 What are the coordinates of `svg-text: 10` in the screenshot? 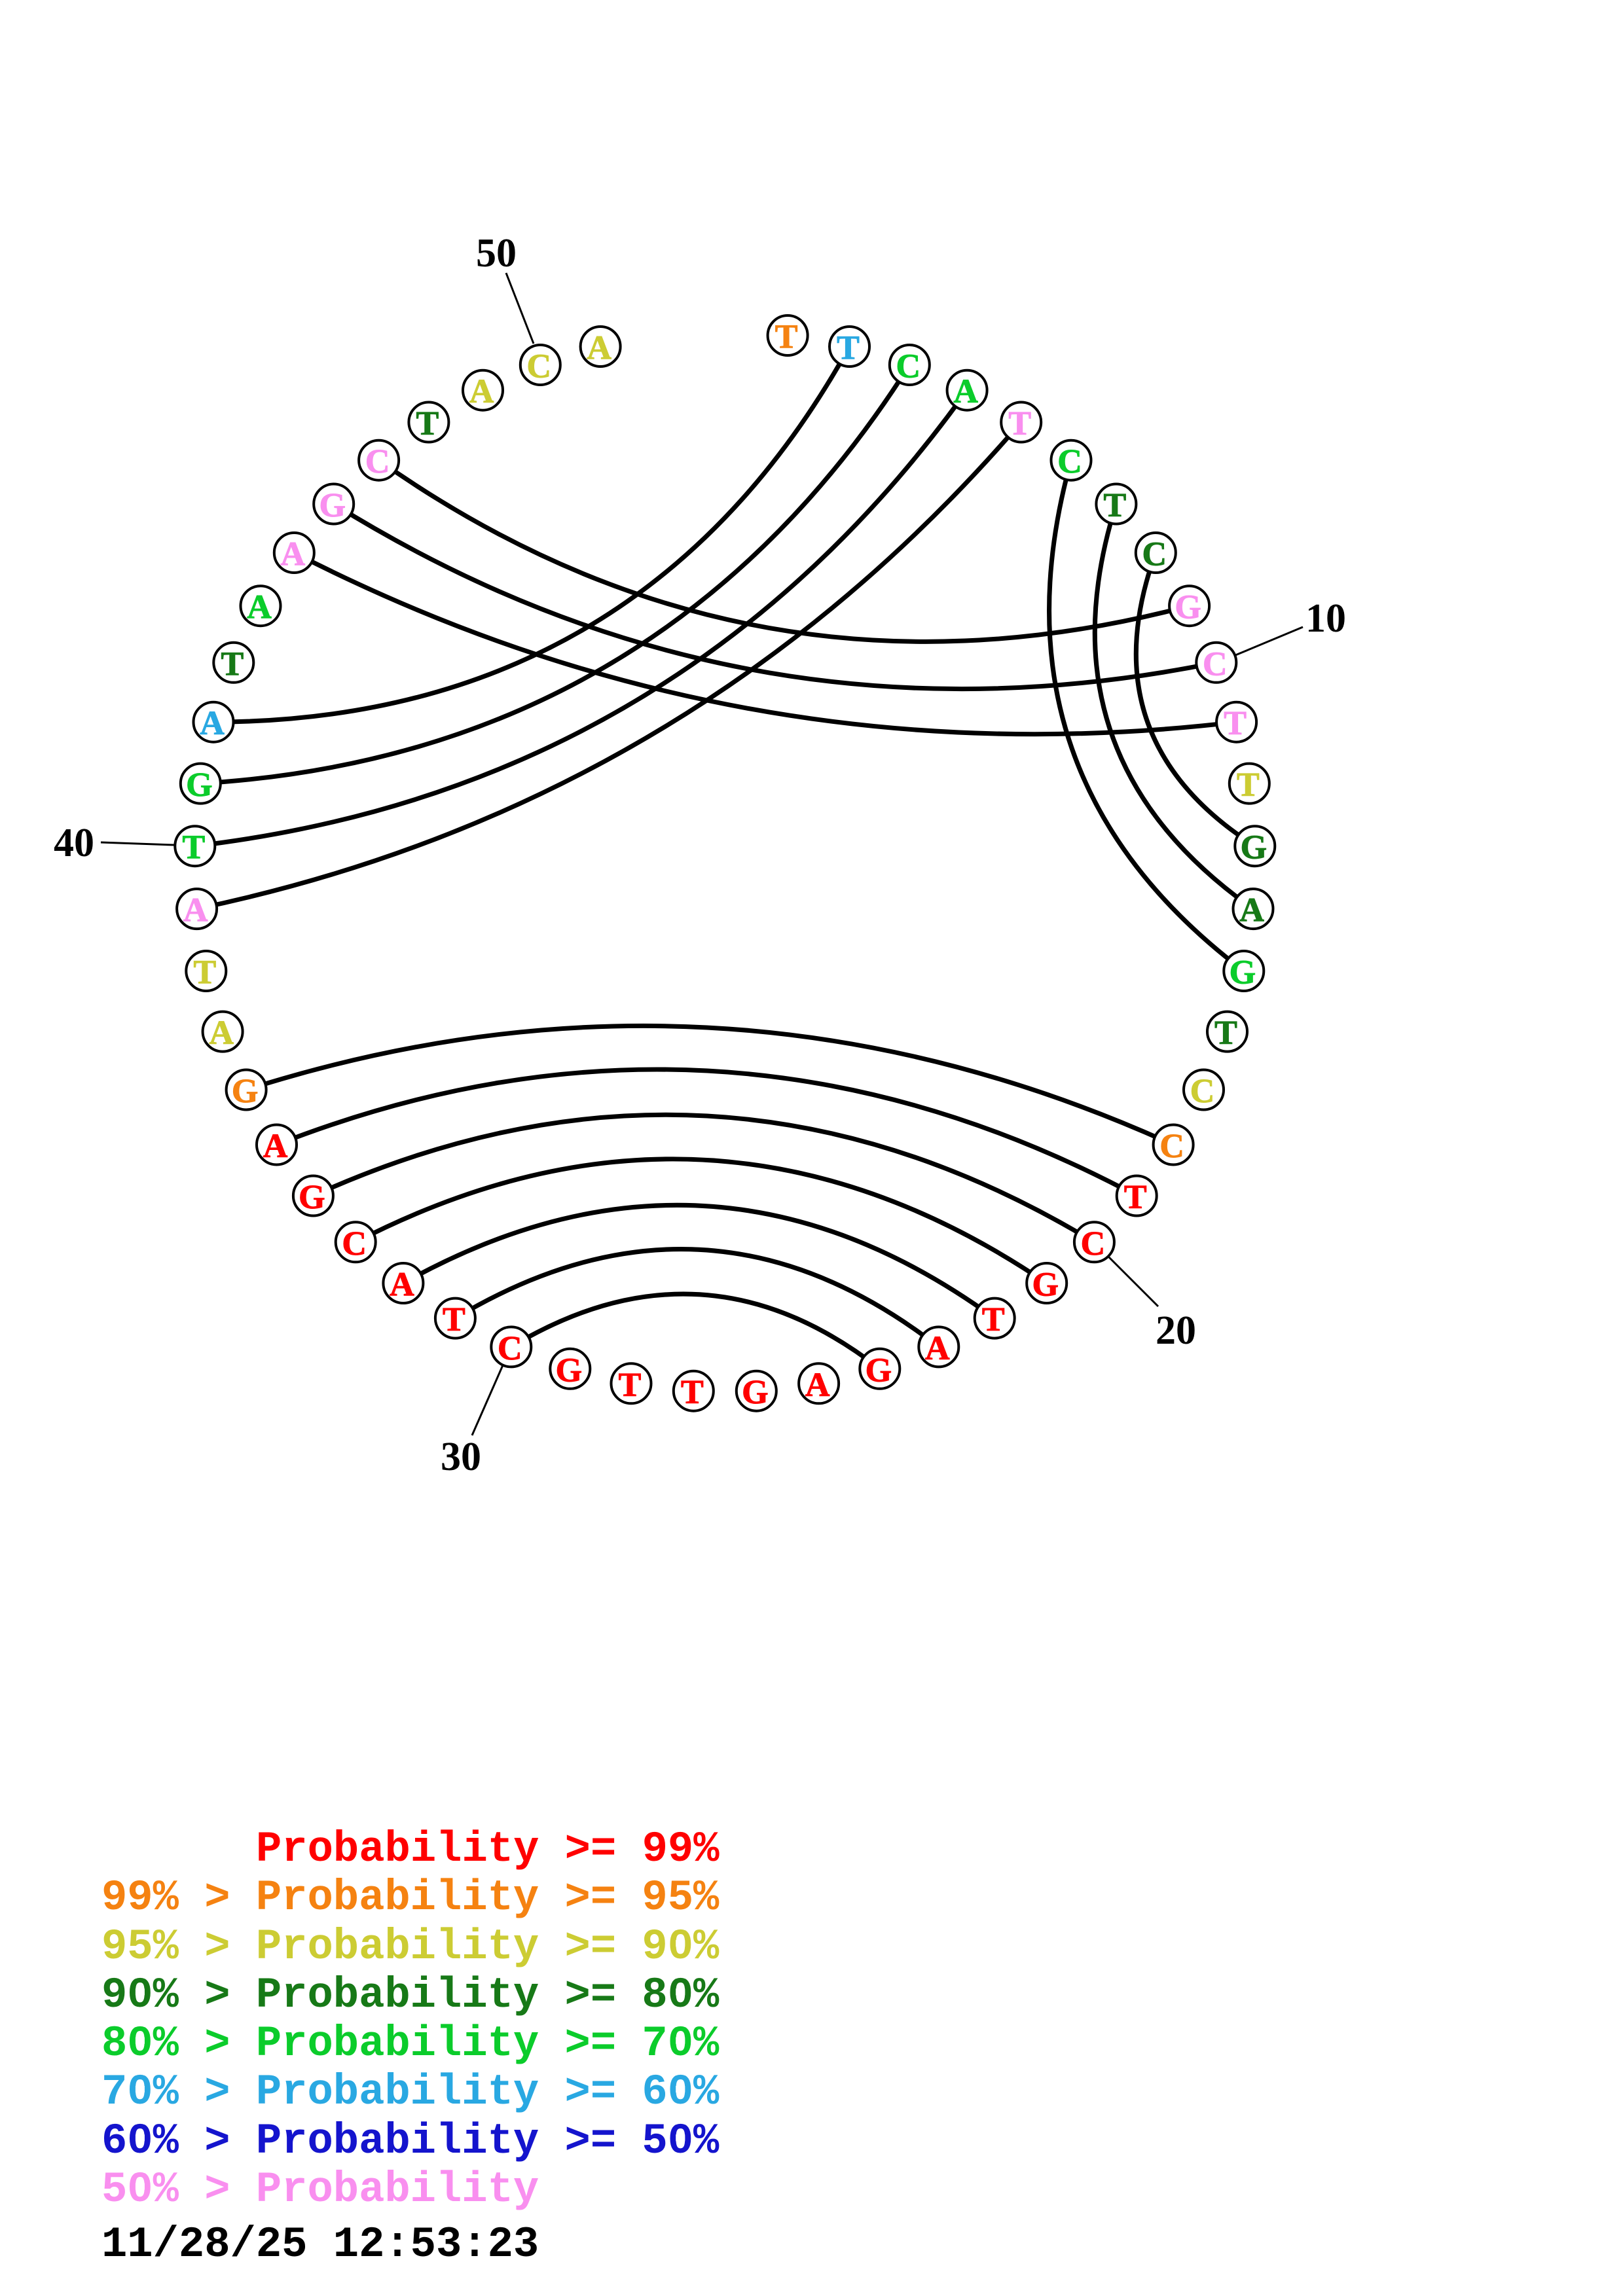 It's located at (1325, 618).